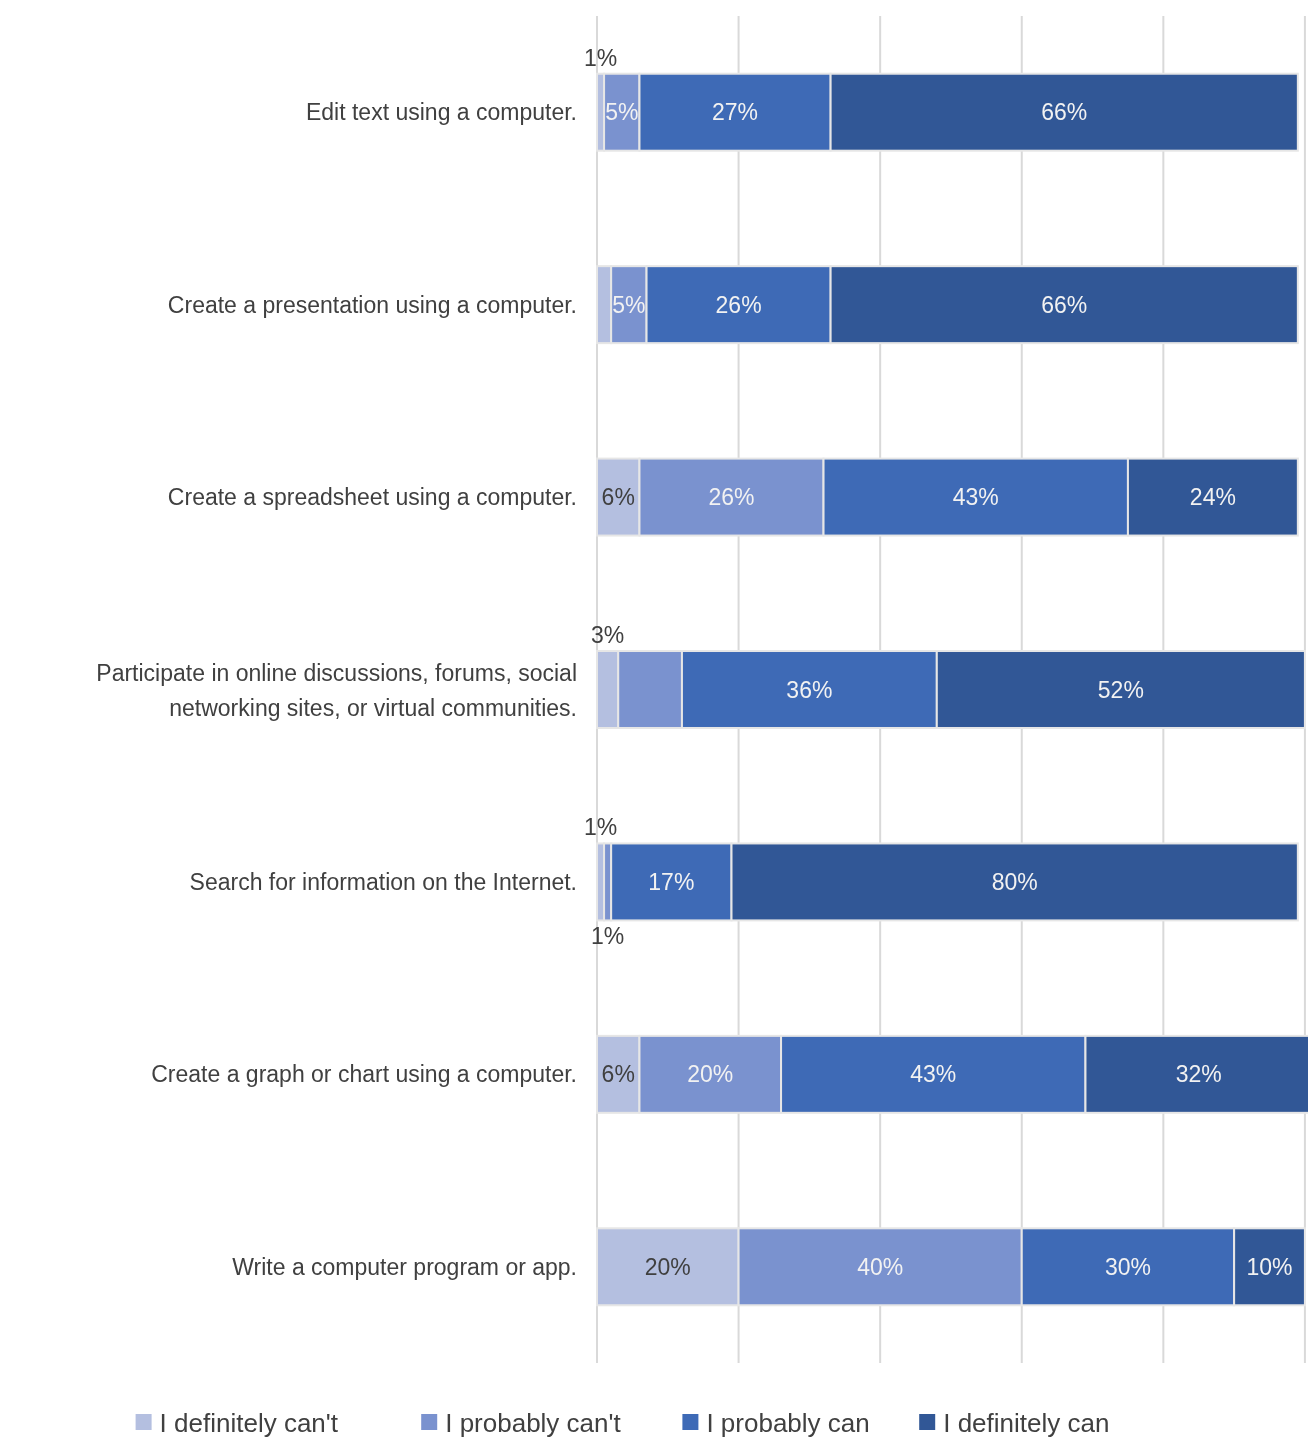  Describe the element at coordinates (607, 635) in the screenshot. I see `data-label: 3%` at that location.